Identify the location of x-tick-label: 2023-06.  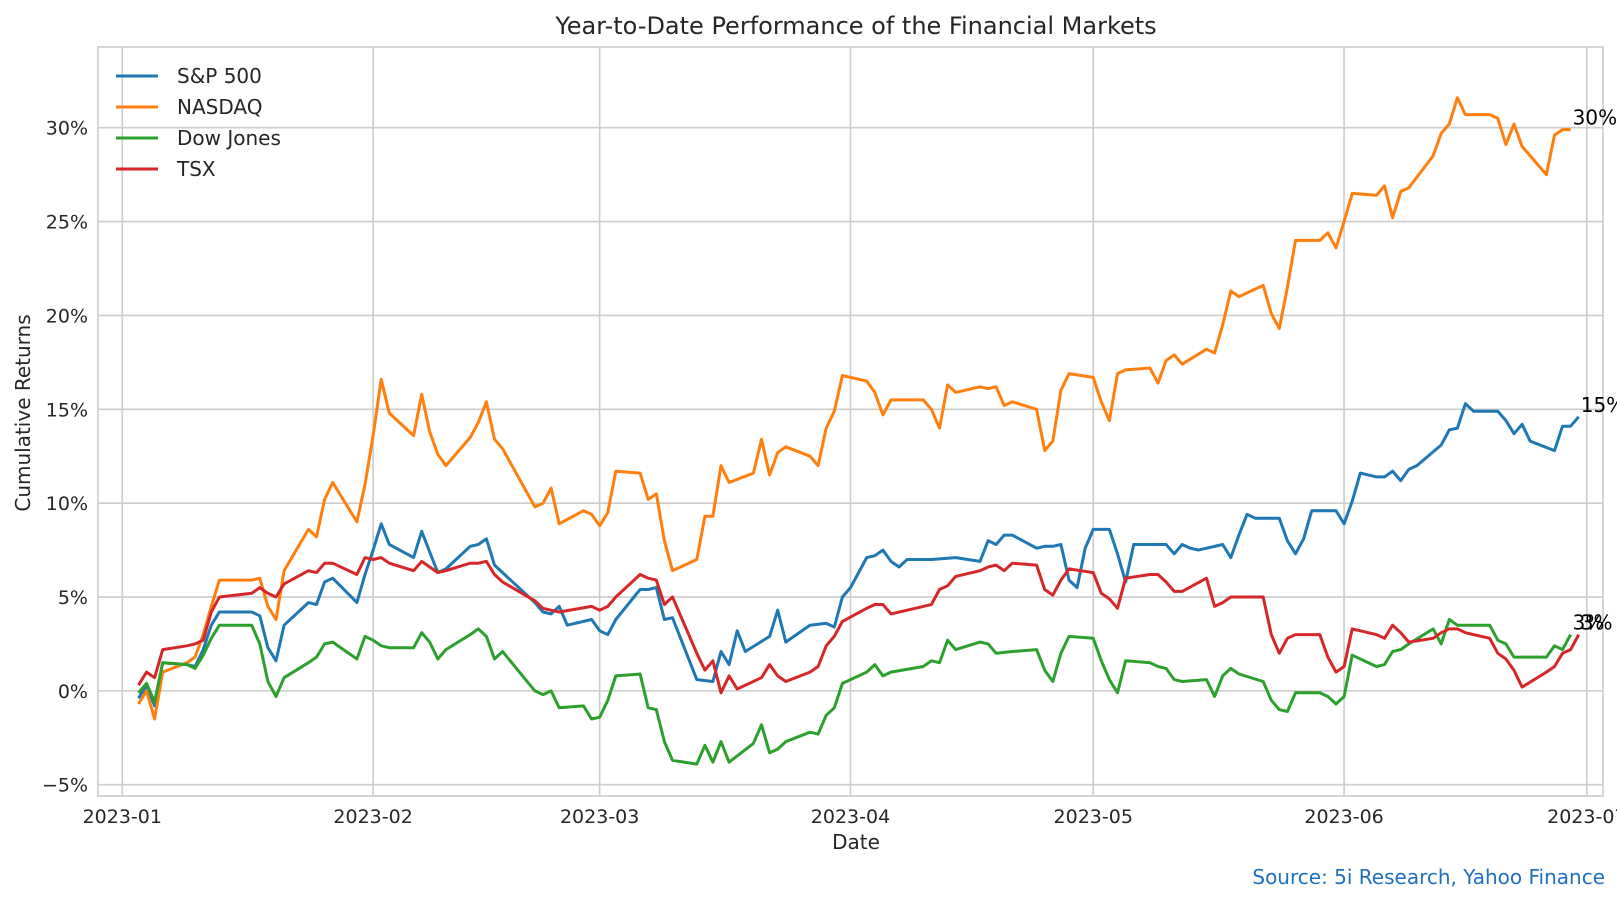
(1343, 817).